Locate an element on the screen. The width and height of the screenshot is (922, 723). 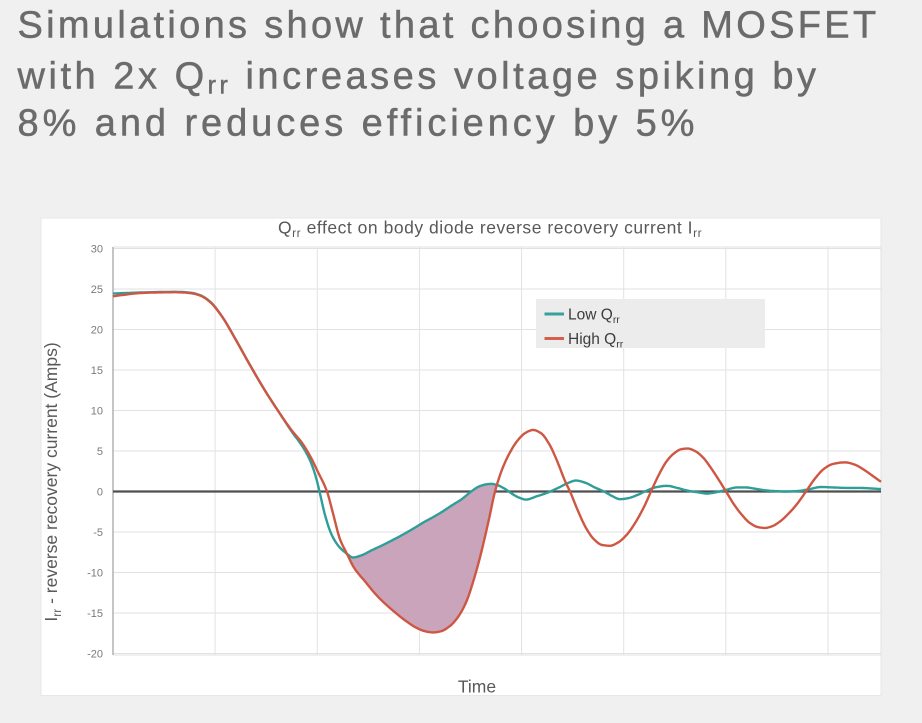
svg-text: -10 is located at coordinates (95, 574).